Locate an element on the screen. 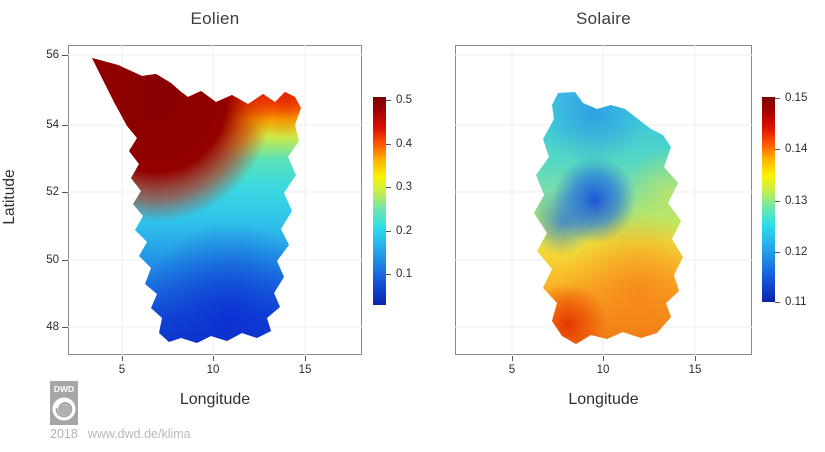 The height and width of the screenshot is (452, 825). x-axis-label-solaire: Longitude is located at coordinates (603, 399).